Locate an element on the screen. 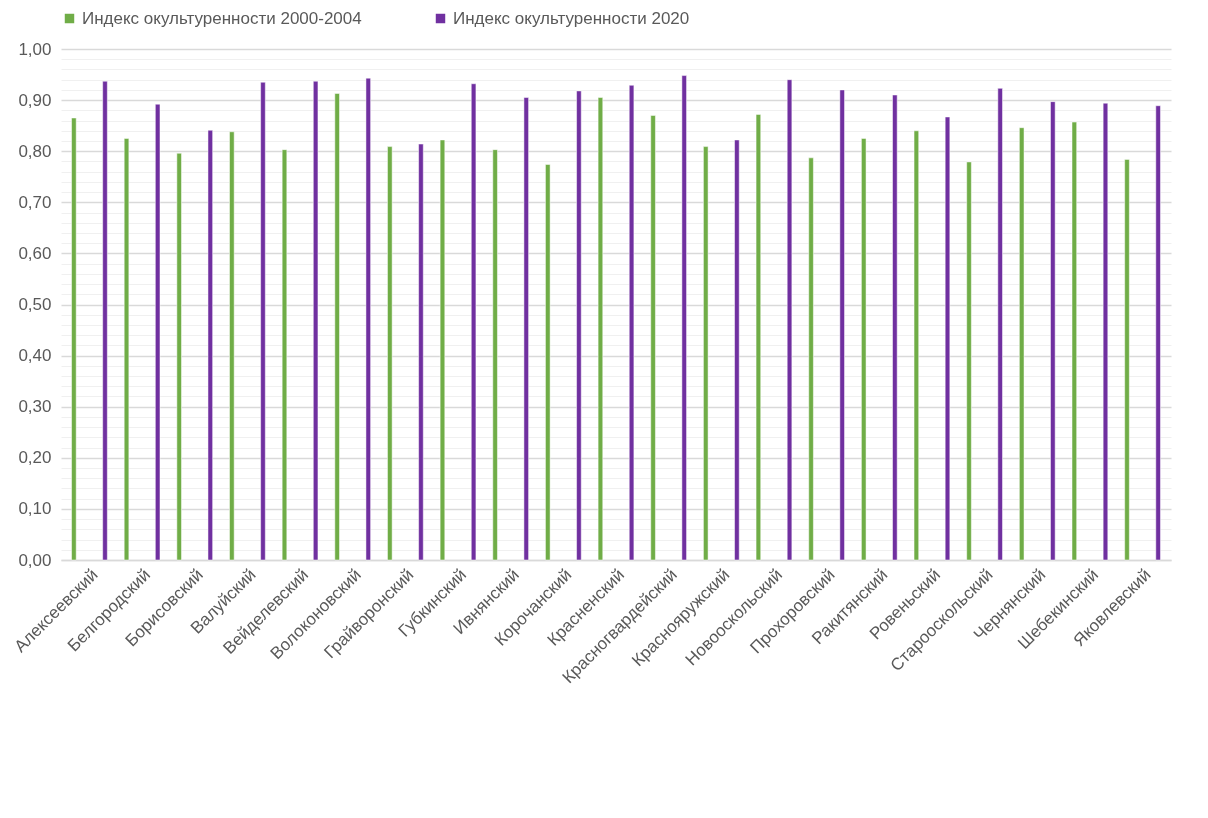  y-tick-label: 0,90 is located at coordinates (35, 100).